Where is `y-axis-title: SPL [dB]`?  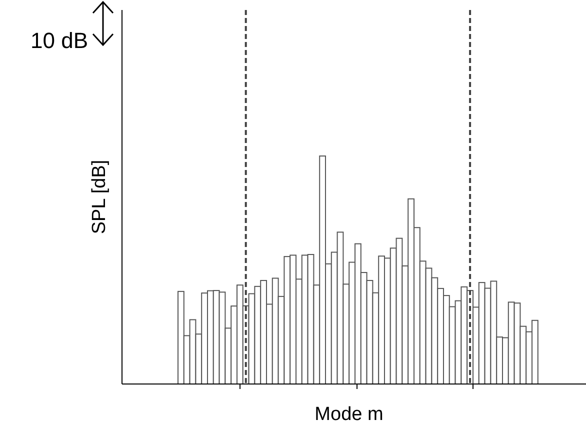
y-axis-title: SPL [dB] is located at coordinates (99, 197).